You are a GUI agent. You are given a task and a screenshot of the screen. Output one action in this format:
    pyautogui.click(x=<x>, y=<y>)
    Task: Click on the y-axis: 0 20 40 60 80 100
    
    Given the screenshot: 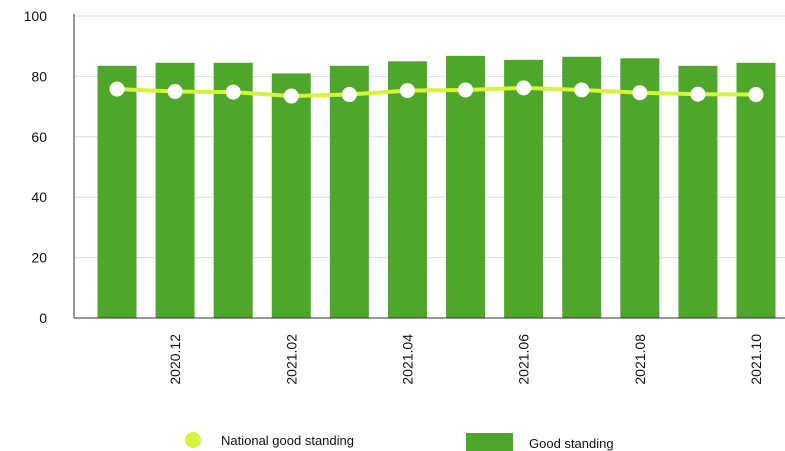 What is the action you would take?
    pyautogui.click(x=36, y=167)
    